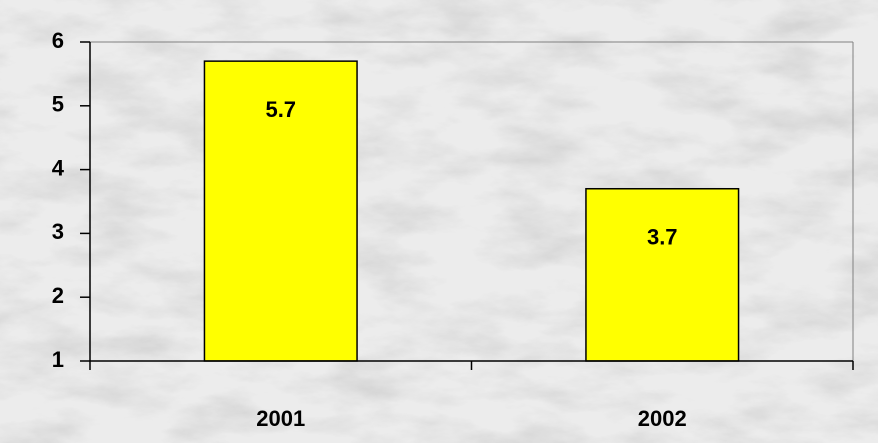 The width and height of the screenshot is (878, 443). I want to click on x-tick-label: 2001, so click(280, 418).